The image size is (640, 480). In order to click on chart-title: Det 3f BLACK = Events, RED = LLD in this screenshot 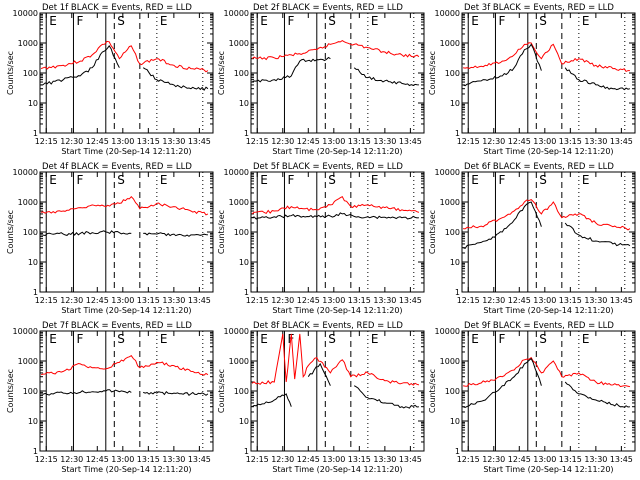, I will do `click(539, 8)`.